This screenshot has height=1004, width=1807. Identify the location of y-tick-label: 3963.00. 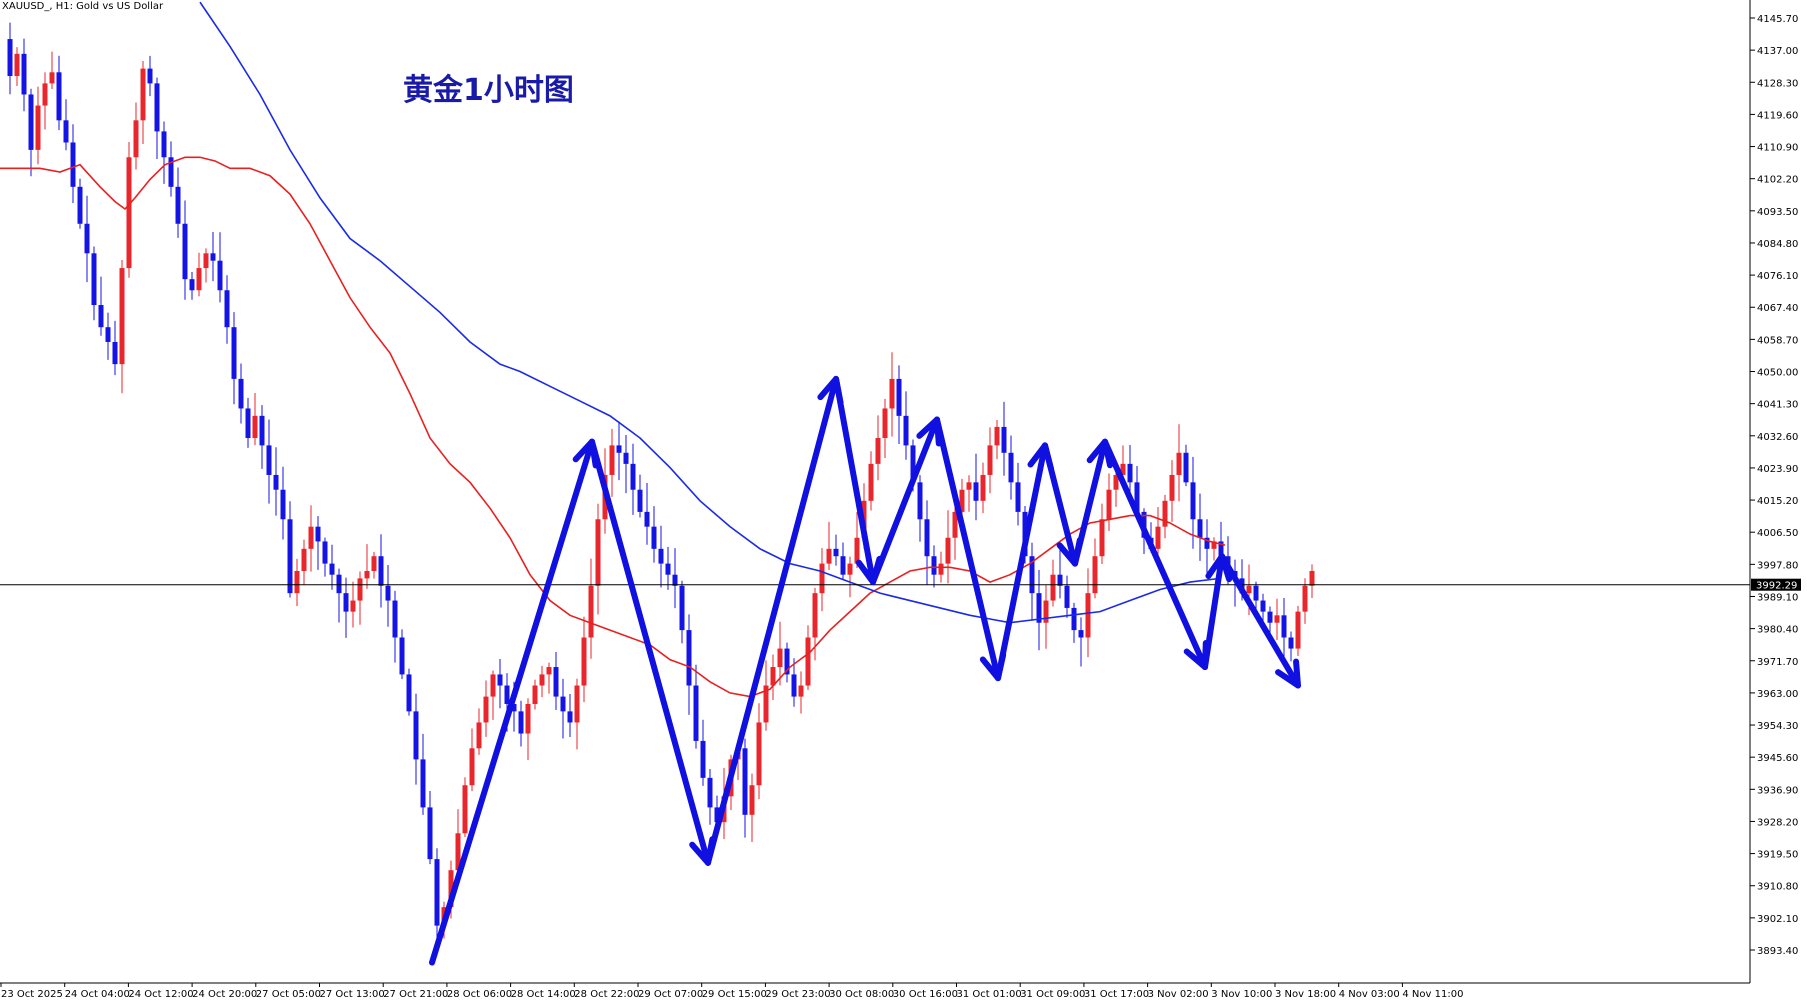
(1777, 694).